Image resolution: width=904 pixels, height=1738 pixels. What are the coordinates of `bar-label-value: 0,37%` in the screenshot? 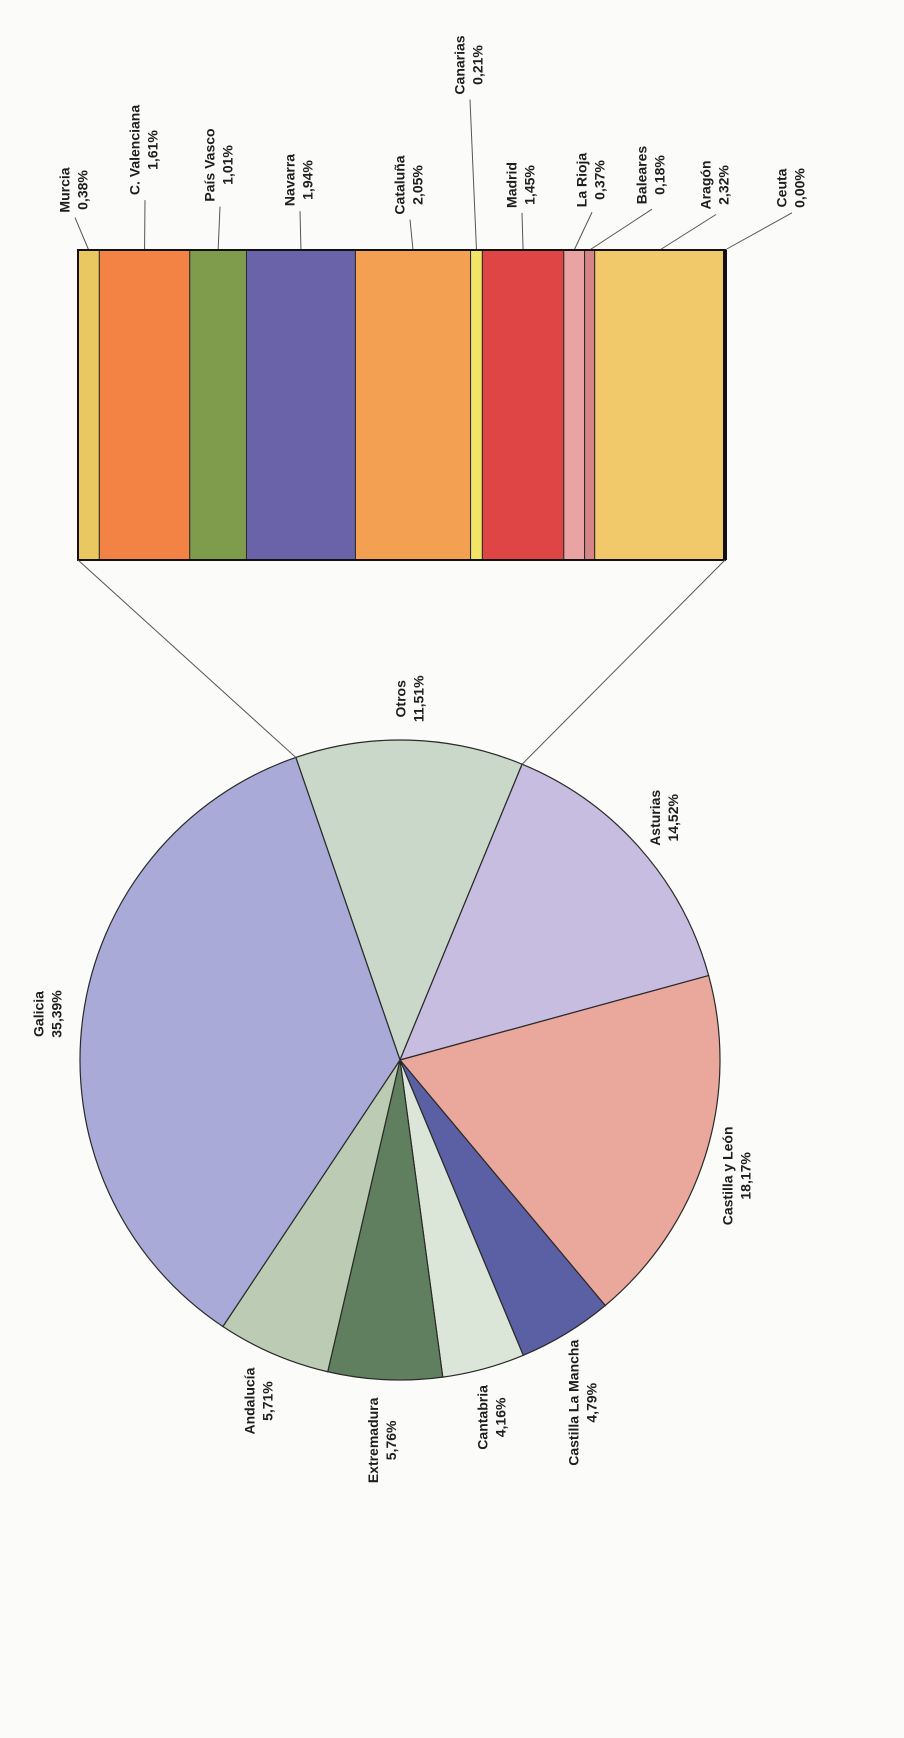 It's located at (600, 180).